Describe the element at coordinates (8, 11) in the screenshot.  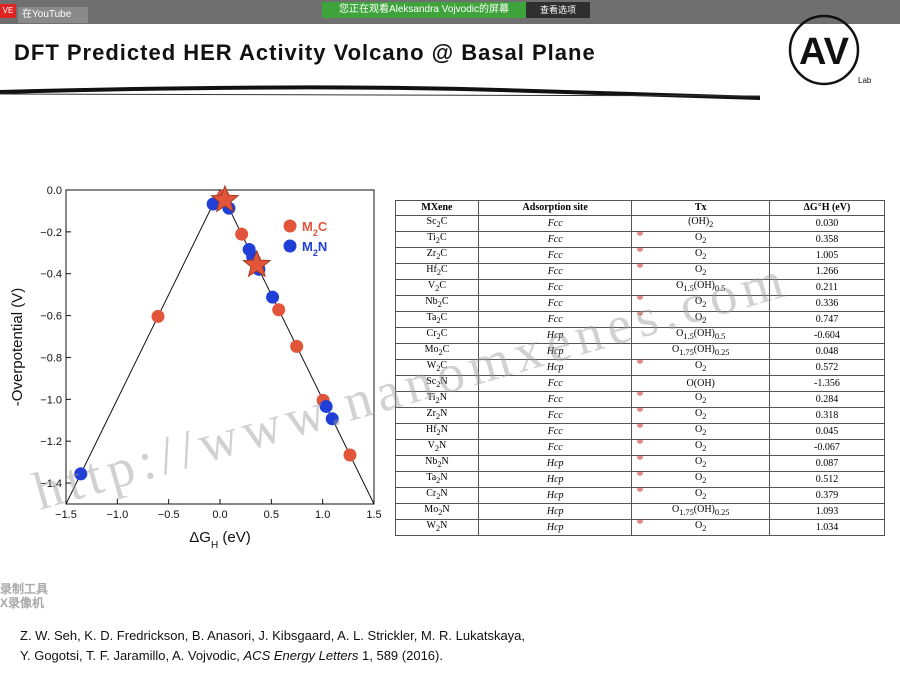
I see `live-badge: VE` at that location.